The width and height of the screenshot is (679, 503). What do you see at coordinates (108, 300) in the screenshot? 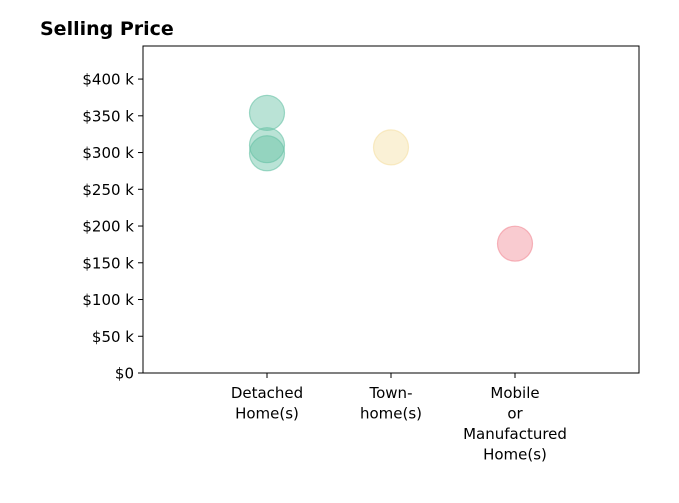
I see `y-tick-label: $100 k` at bounding box center [108, 300].